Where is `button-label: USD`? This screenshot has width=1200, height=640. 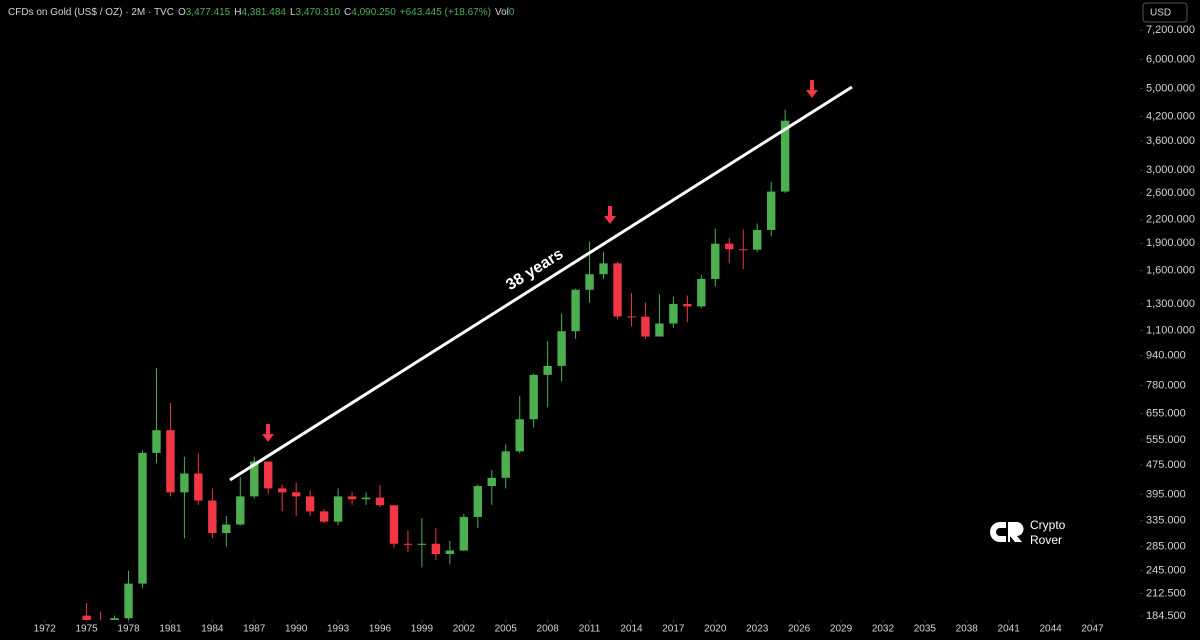
button-label: USD is located at coordinates (1160, 13).